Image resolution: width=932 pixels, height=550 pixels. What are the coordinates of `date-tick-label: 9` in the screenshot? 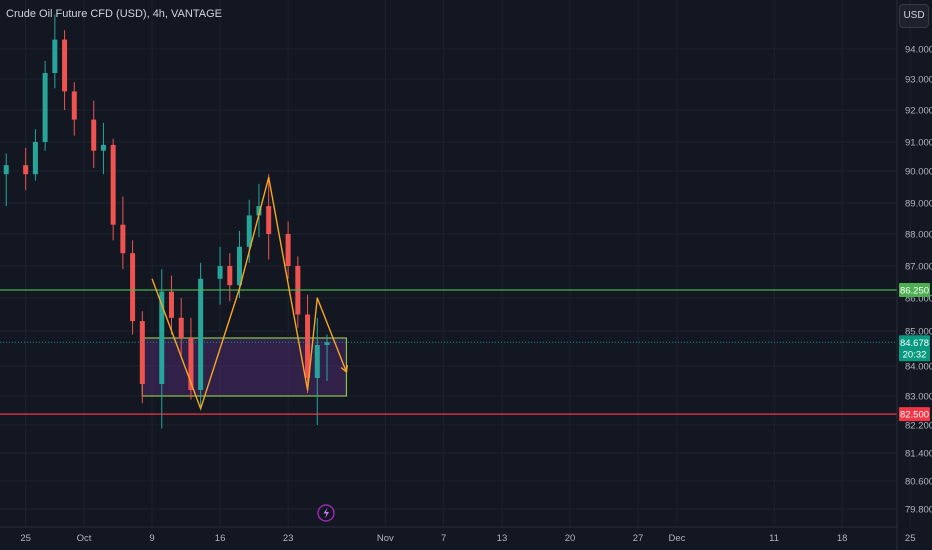 It's located at (151, 538).